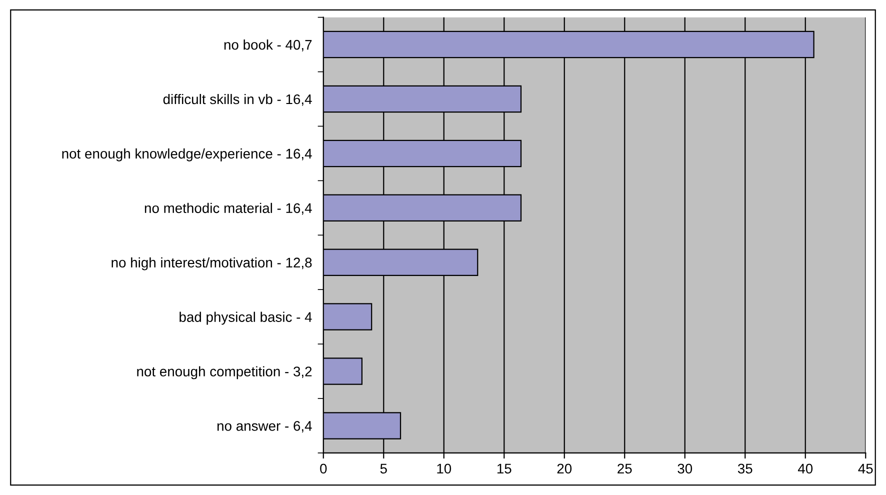 The width and height of the screenshot is (886, 495). Describe the element at coordinates (237, 100) in the screenshot. I see `y-tick-label: difficult skills in vb - 16,4` at that location.